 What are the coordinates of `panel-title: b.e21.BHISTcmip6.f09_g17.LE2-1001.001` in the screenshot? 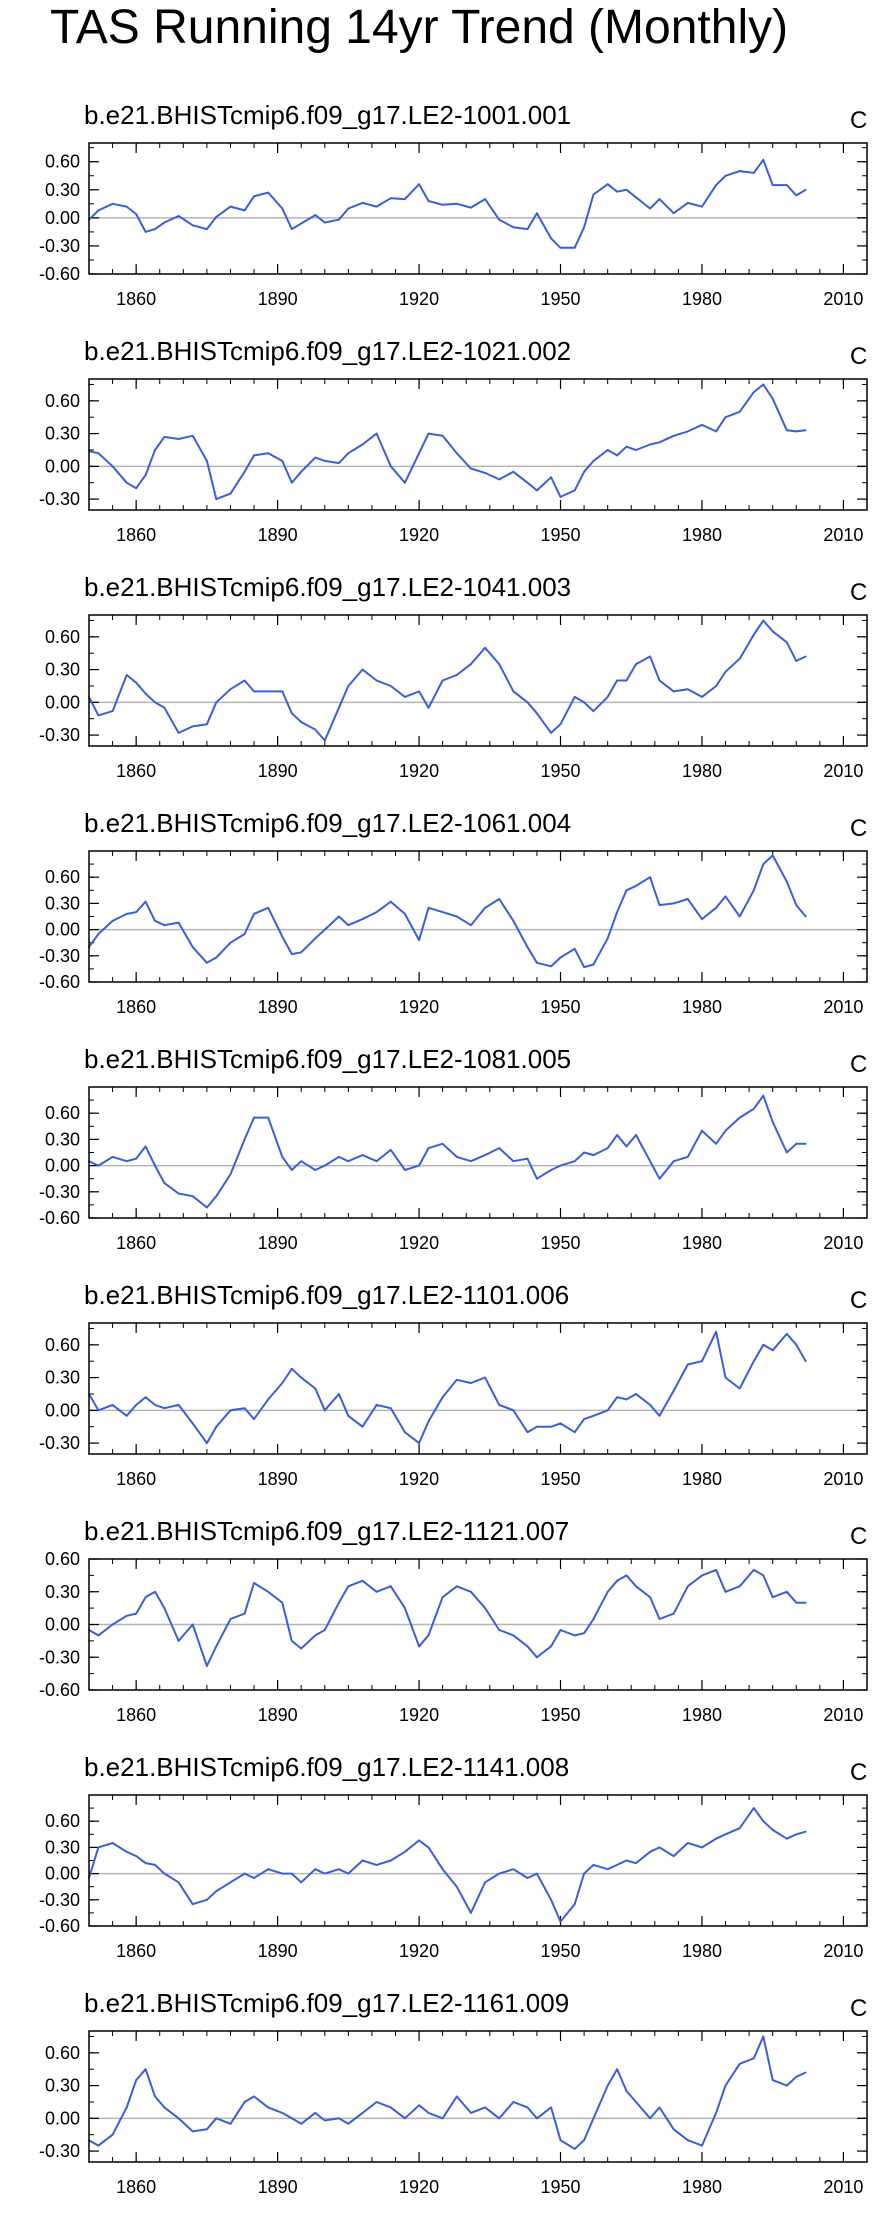 It's located at (327, 115).